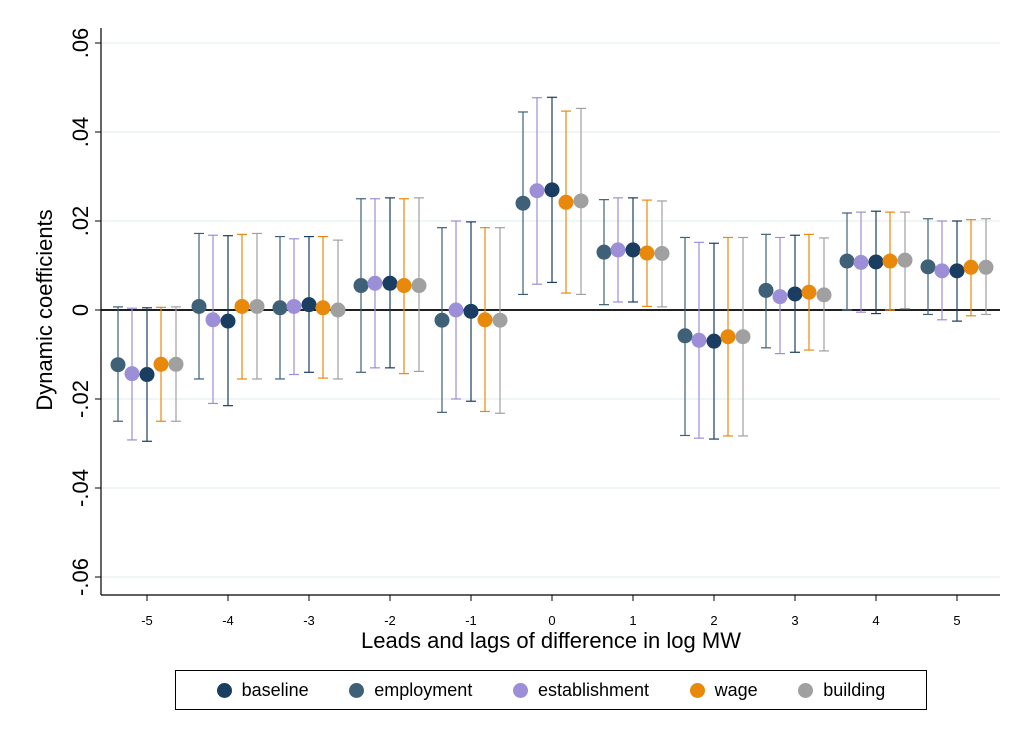 Image resolution: width=1028 pixels, height=747 pixels. Describe the element at coordinates (551, 640) in the screenshot. I see `x-axis-title: Leads and lags of difference in log MW` at that location.